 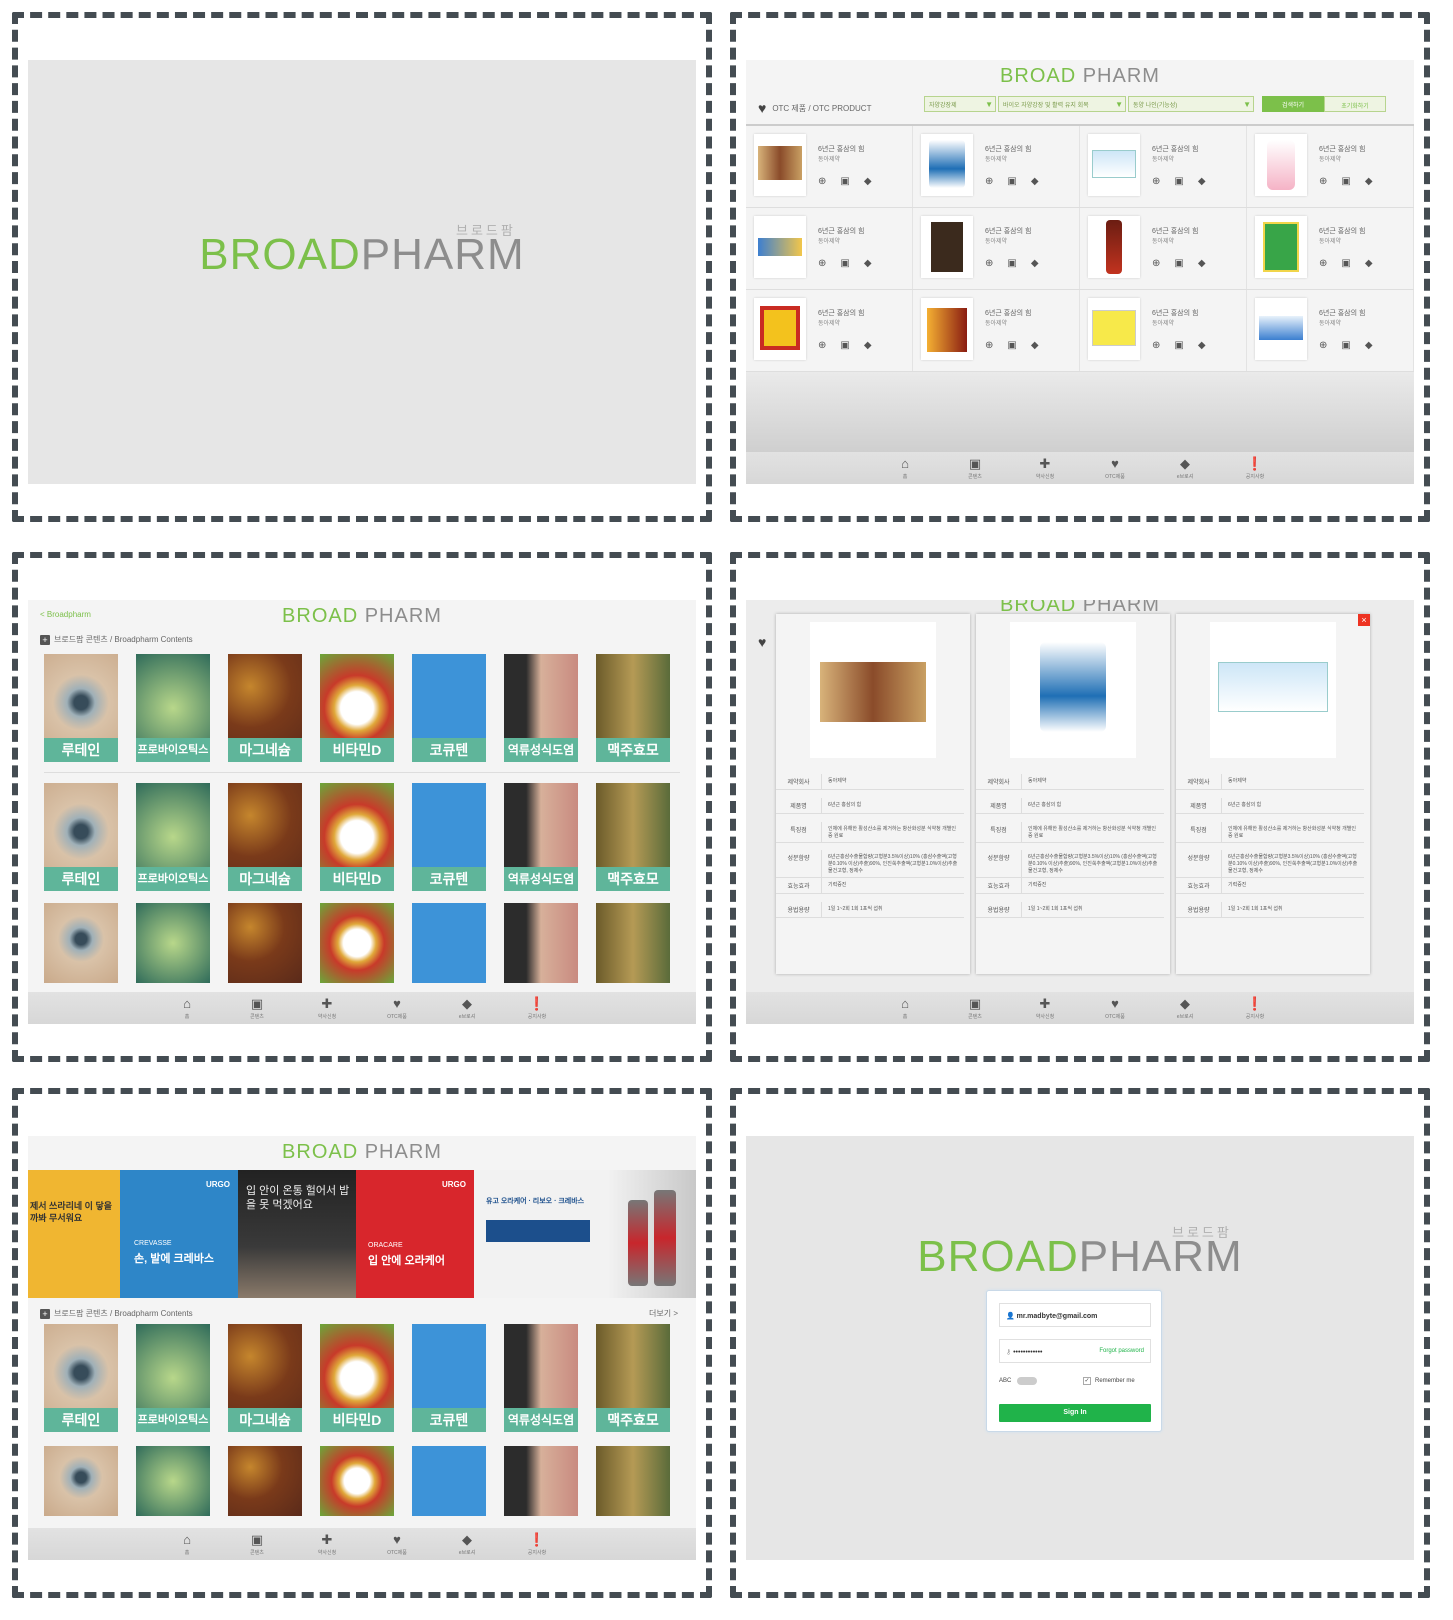 I want to click on back-link: < Broadpharm, so click(x=65, y=614).